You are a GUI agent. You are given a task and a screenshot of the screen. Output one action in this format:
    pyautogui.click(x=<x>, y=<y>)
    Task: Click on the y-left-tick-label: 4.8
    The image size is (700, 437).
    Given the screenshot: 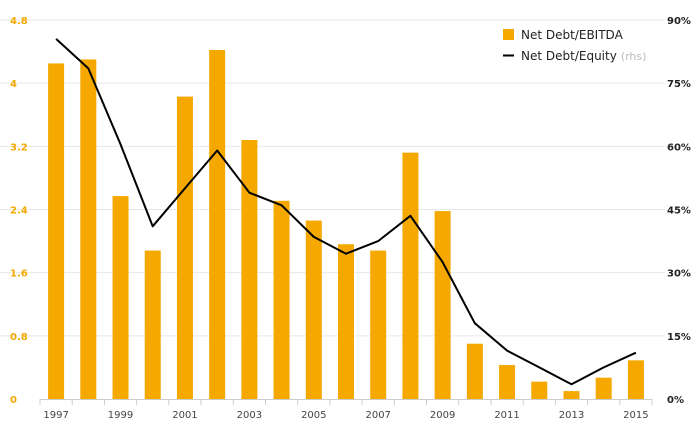 What is the action you would take?
    pyautogui.click(x=19, y=21)
    